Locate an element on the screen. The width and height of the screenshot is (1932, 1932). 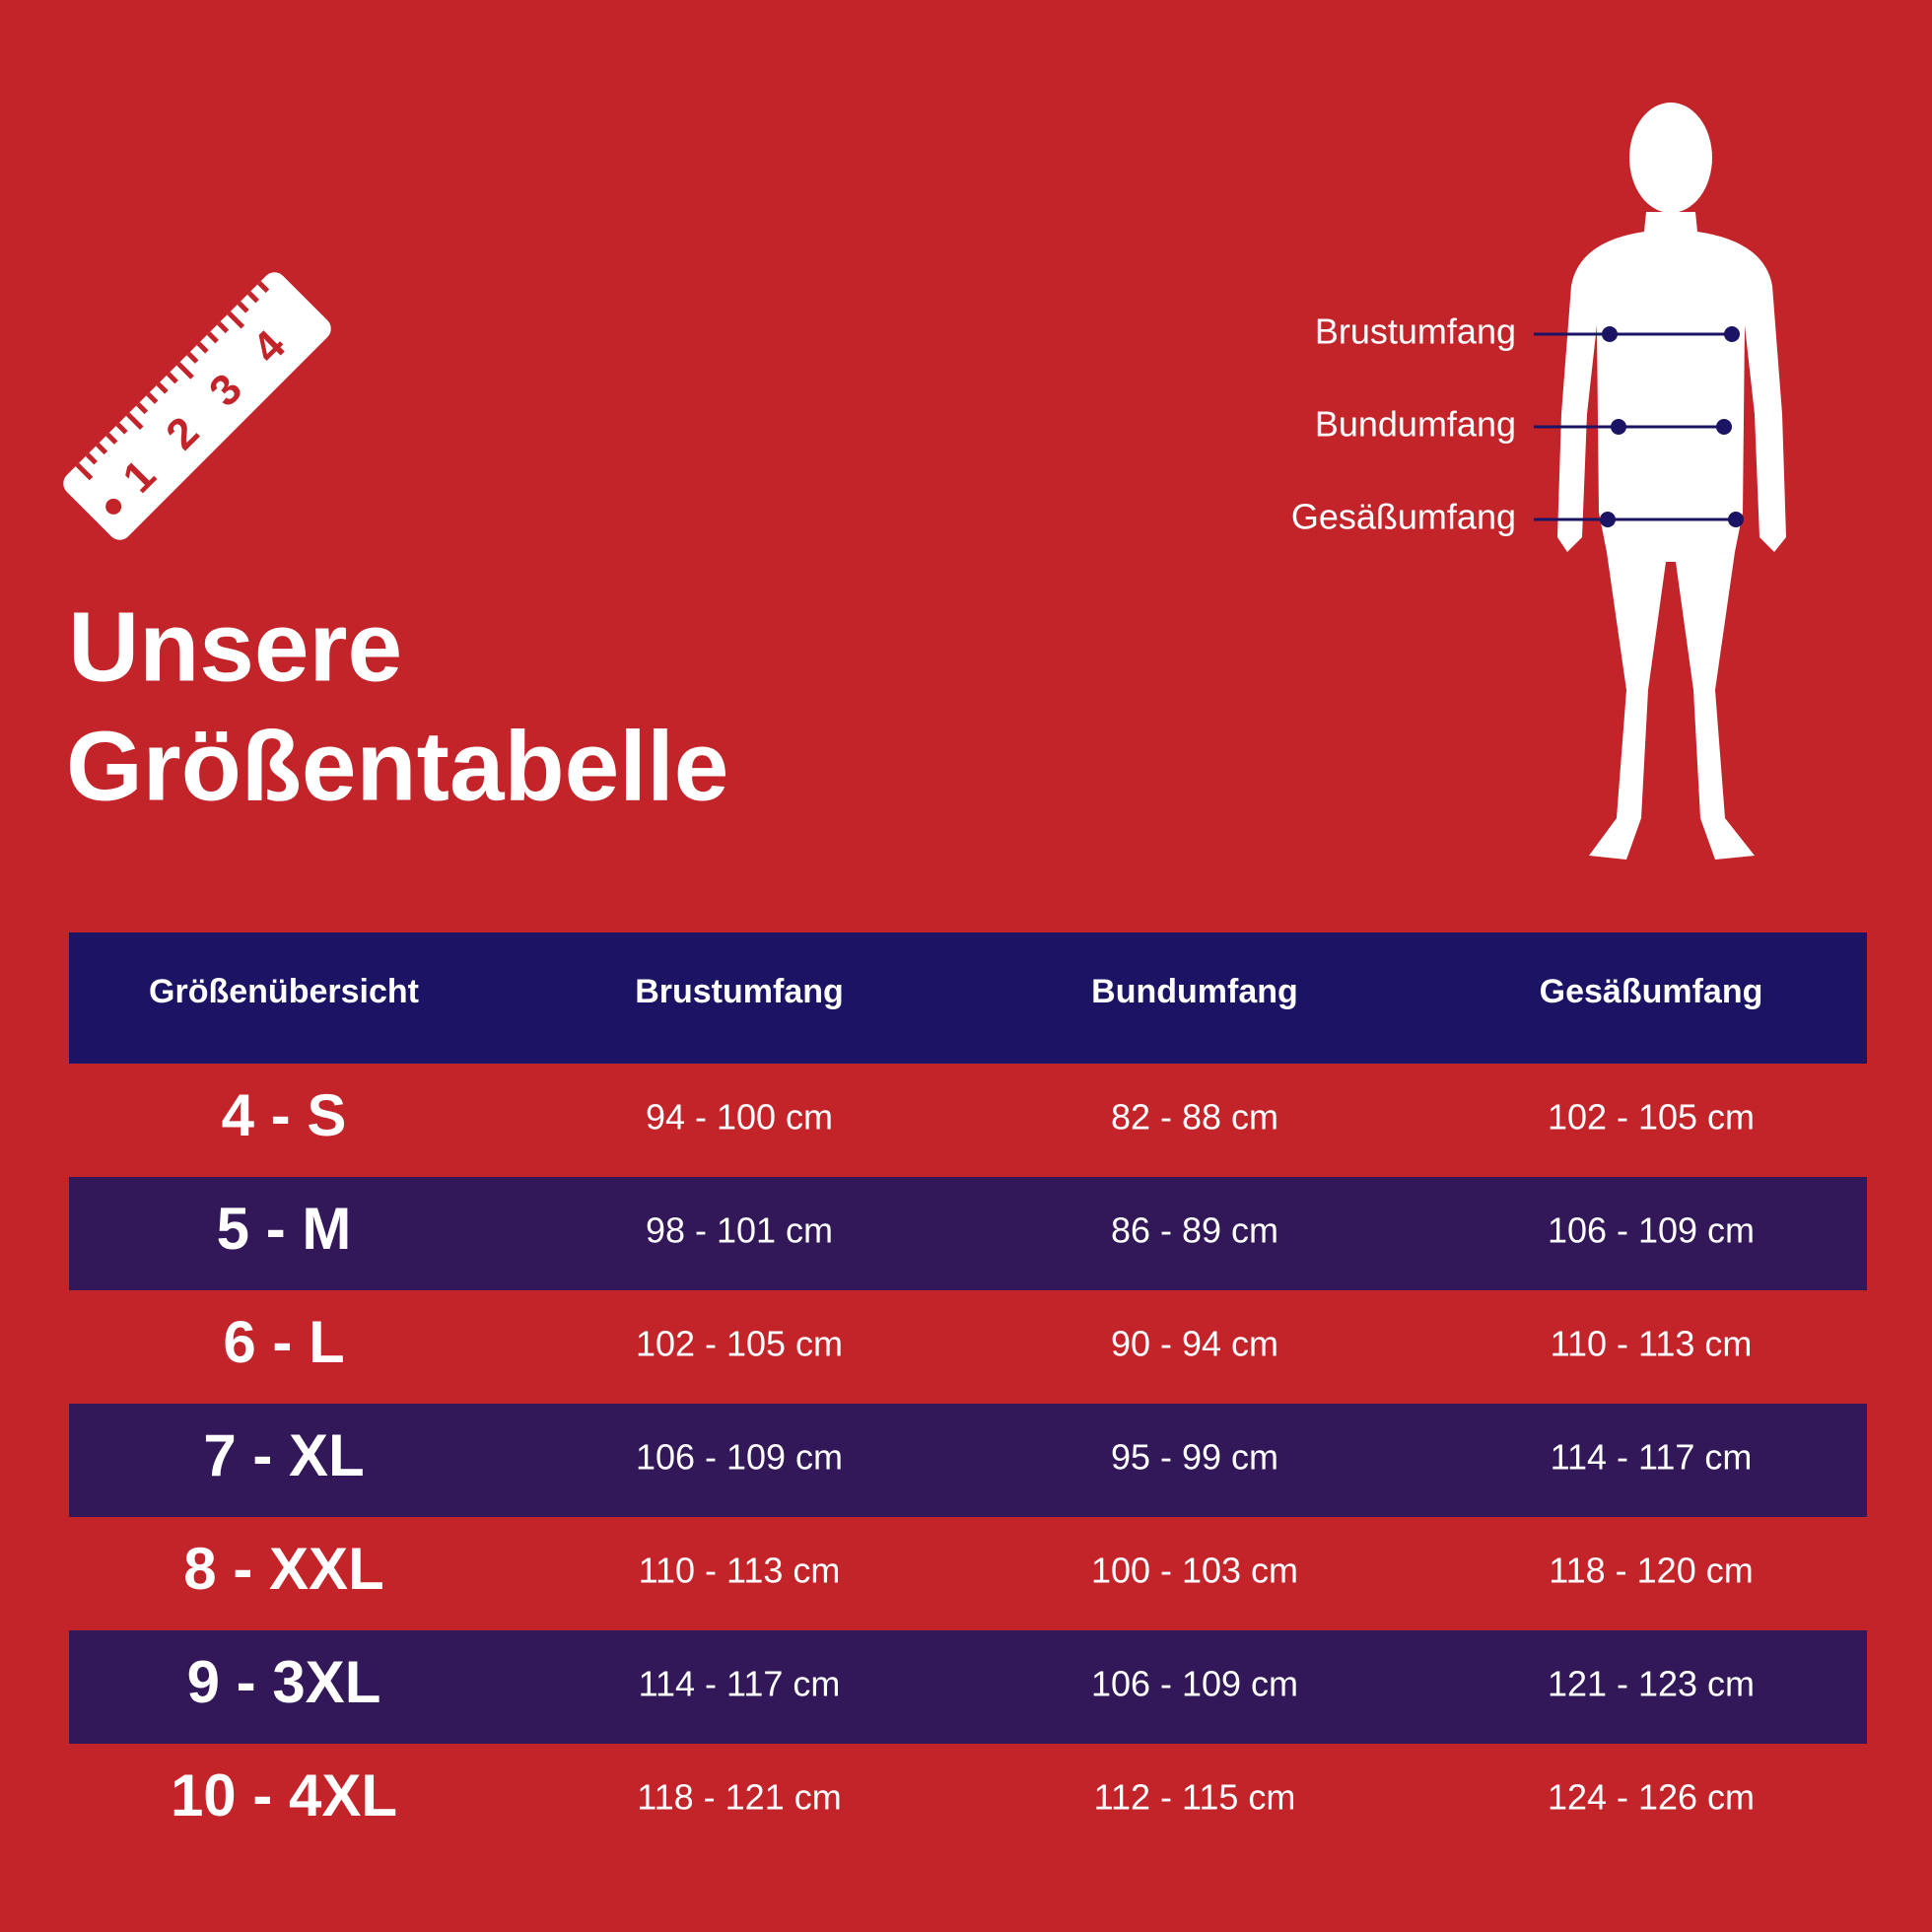
size-label: 10 - 4XL is located at coordinates (284, 1795).